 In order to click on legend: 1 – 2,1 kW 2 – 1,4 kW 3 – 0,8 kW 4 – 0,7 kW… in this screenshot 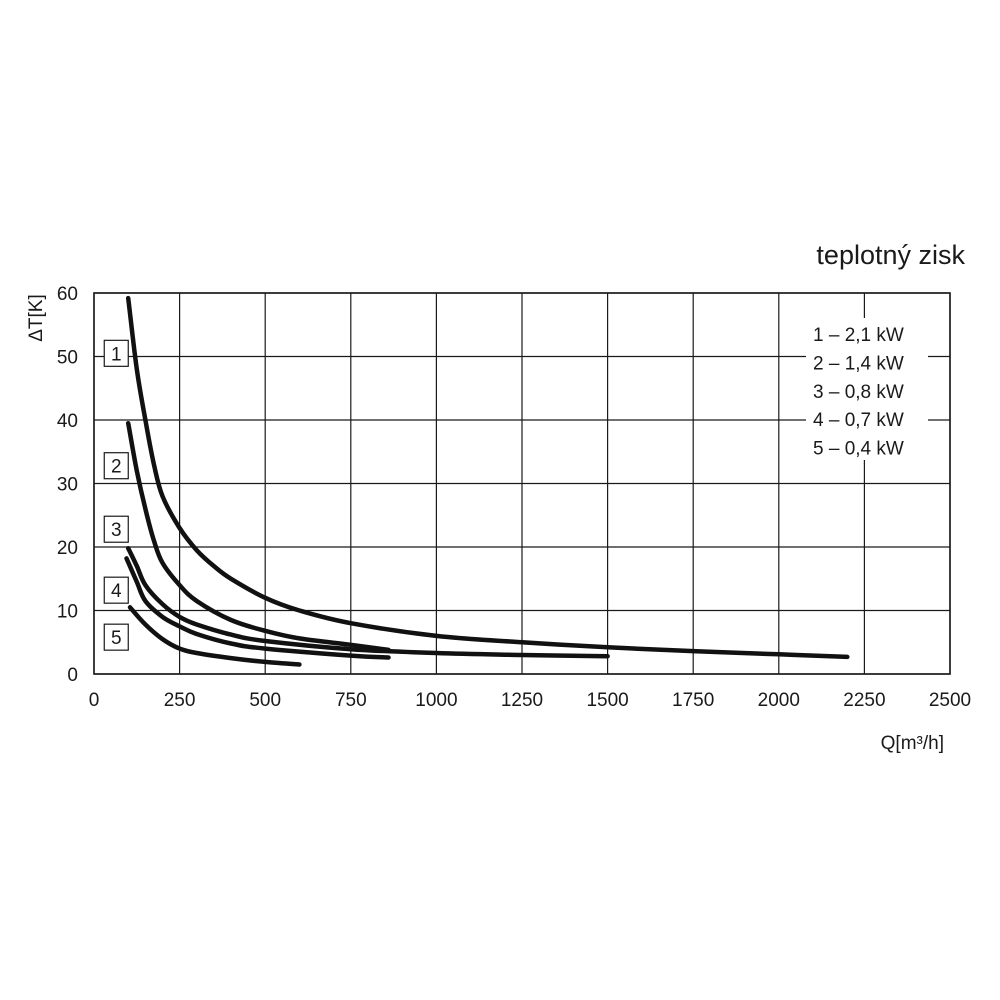, I will do `click(867, 389)`.